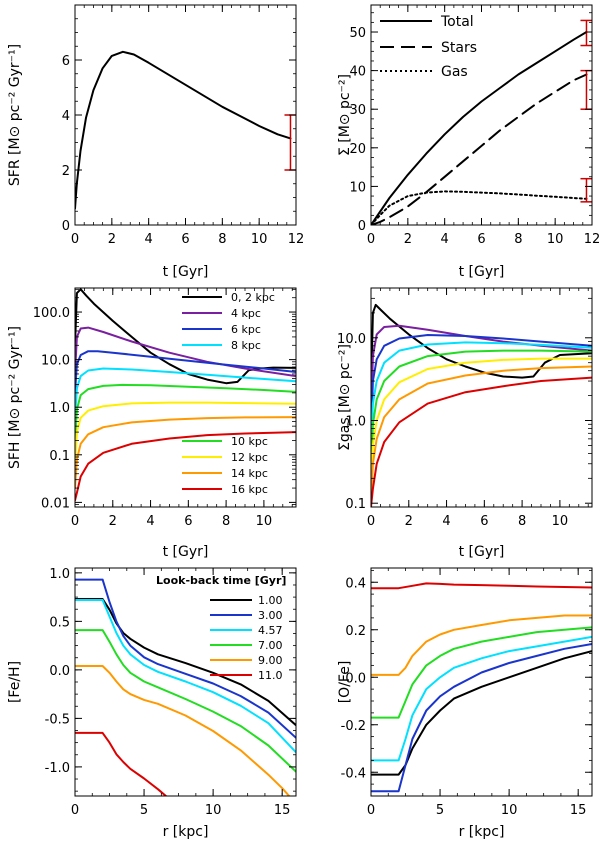 The image size is (600, 846). I want to click on panel-sigma: 0 2 4 6 8 10 12 0 10 20 30 40 50 t [Gyr] Σ [M⊙ pc⁻²], so click(468, 142).